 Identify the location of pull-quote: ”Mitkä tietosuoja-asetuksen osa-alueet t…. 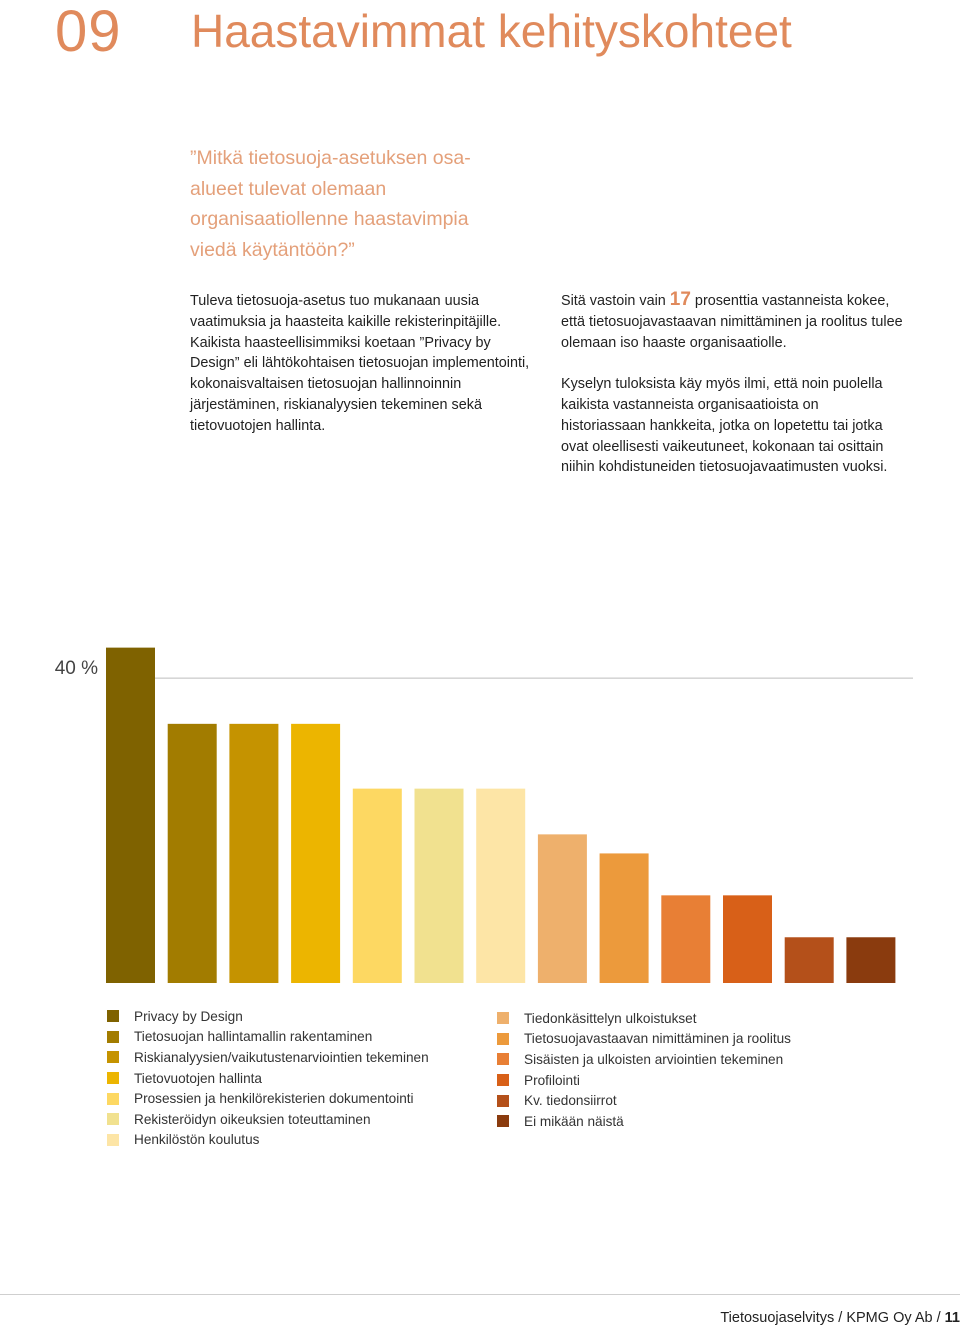
(330, 204).